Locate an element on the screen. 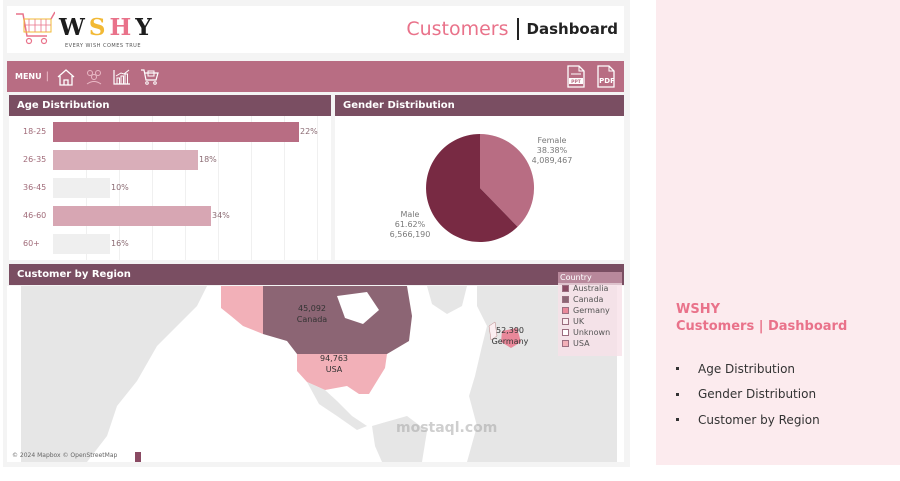  age-category-label: 18-25 is located at coordinates (35, 131).